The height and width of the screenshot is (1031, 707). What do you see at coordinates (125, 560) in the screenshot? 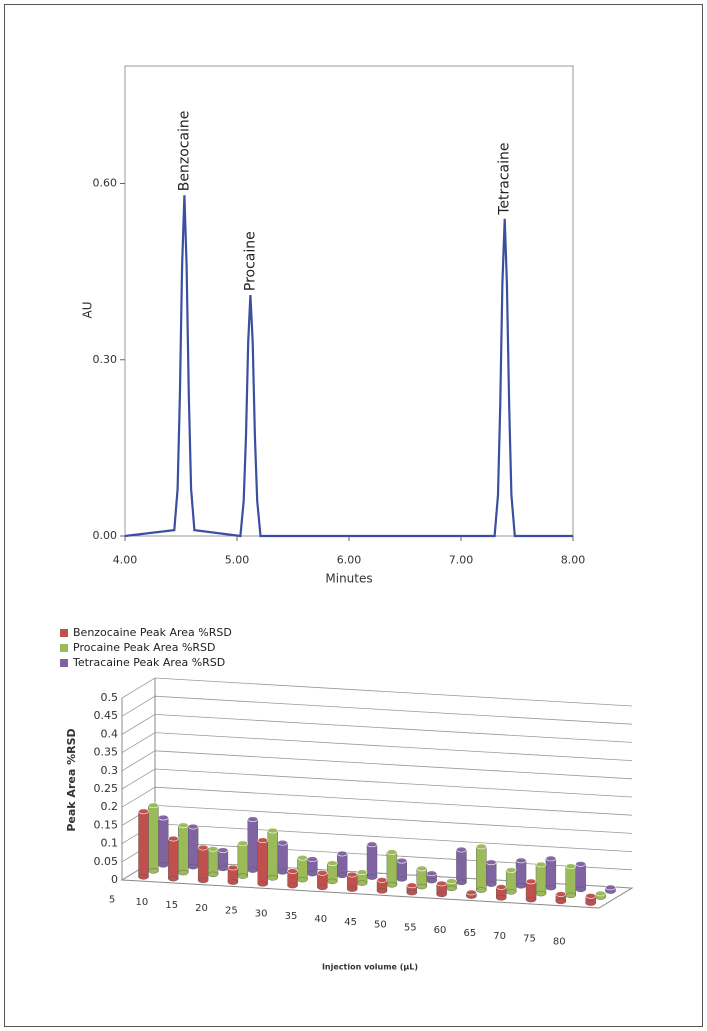
I see `x-tick-label: 4.00` at bounding box center [125, 560].